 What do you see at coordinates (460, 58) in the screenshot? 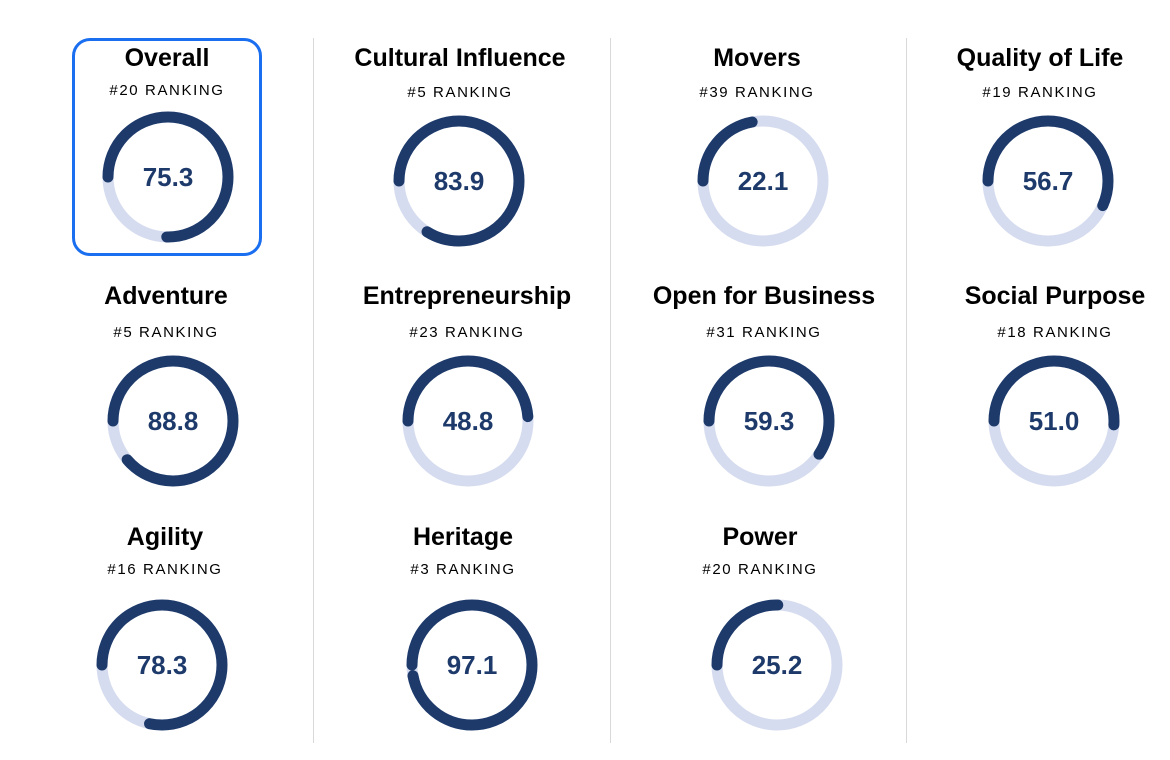
I see `metric-title: Cultural Influence` at bounding box center [460, 58].